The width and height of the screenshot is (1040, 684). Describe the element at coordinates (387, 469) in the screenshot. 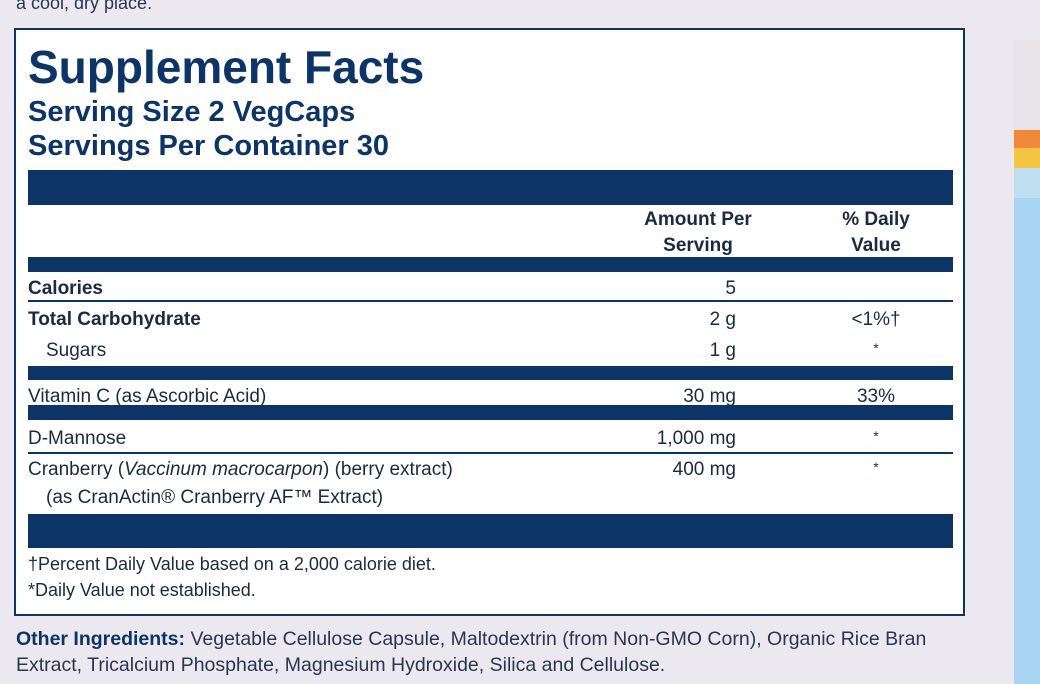

I see `name-part: ) (berry extract)` at that location.